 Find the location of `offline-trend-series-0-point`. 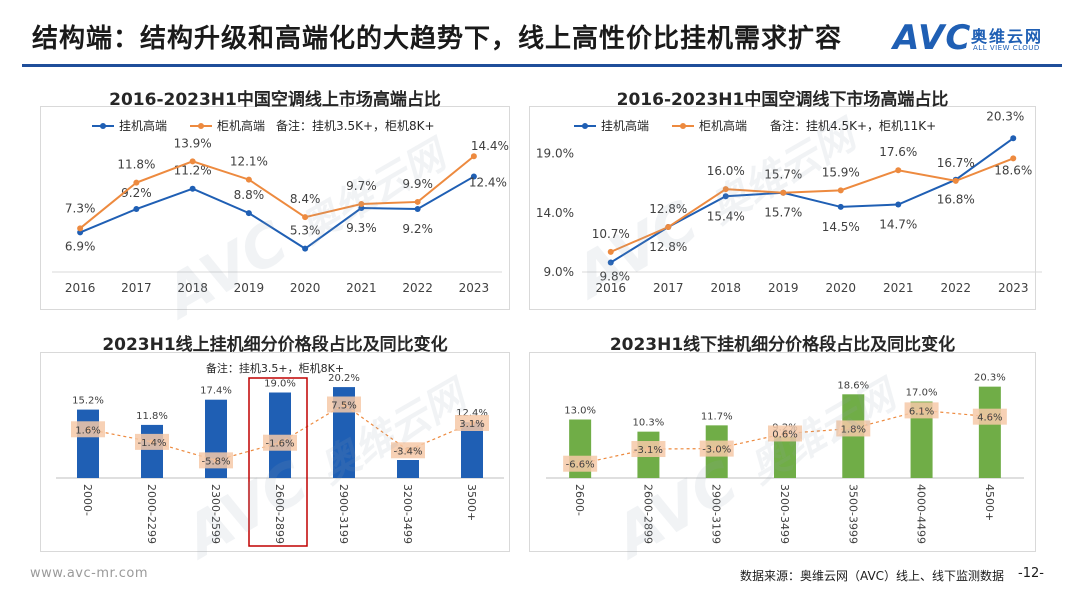

offline-trend-series-0-point is located at coordinates (898, 204).